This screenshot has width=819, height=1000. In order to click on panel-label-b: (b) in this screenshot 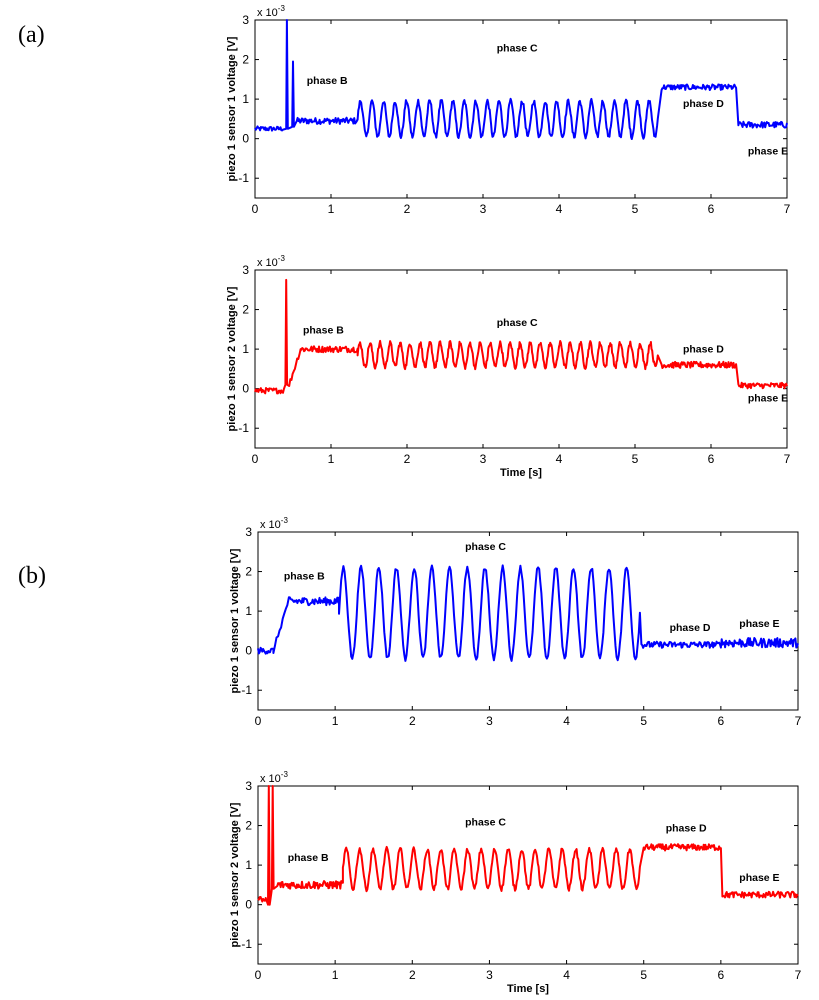, I will do `click(32, 576)`.